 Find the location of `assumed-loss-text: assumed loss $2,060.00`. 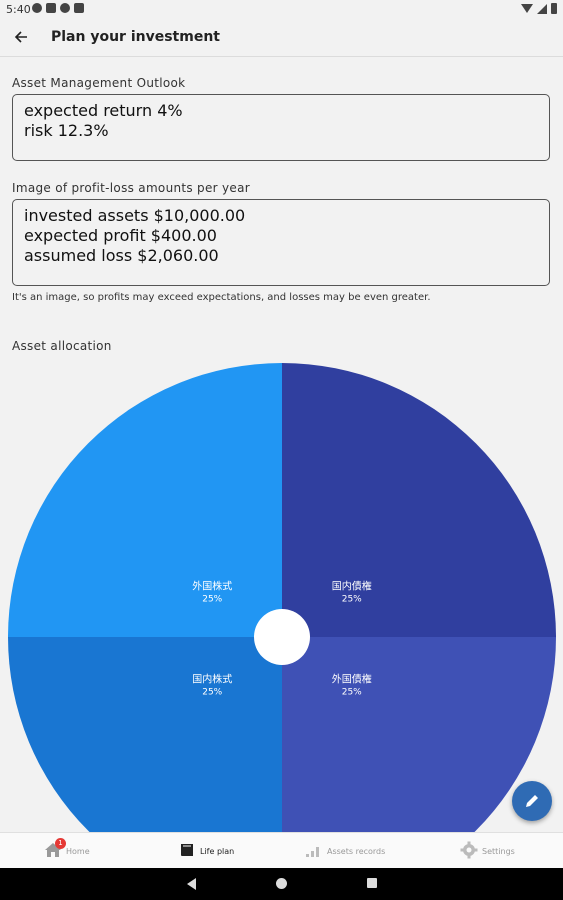

assumed-loss-text: assumed loss $2,060.00 is located at coordinates (121, 255).